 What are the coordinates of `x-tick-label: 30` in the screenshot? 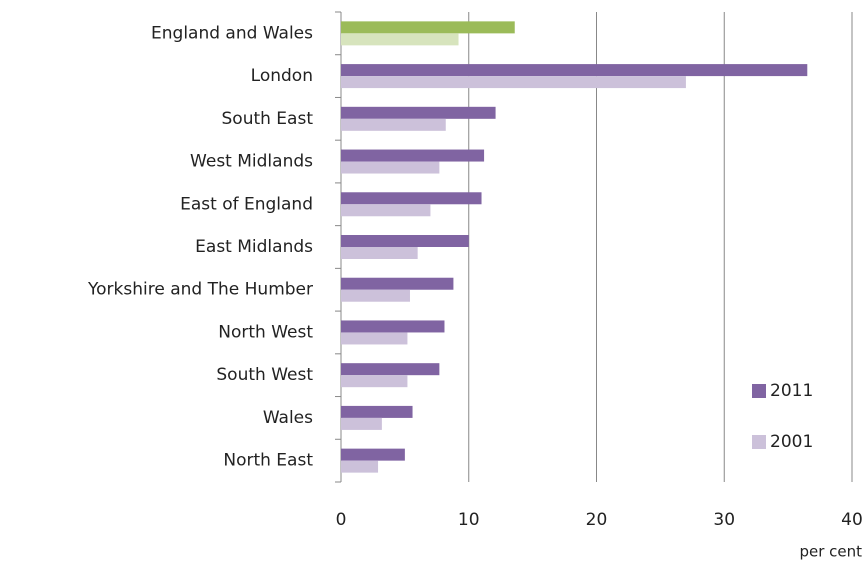 It's located at (724, 520).